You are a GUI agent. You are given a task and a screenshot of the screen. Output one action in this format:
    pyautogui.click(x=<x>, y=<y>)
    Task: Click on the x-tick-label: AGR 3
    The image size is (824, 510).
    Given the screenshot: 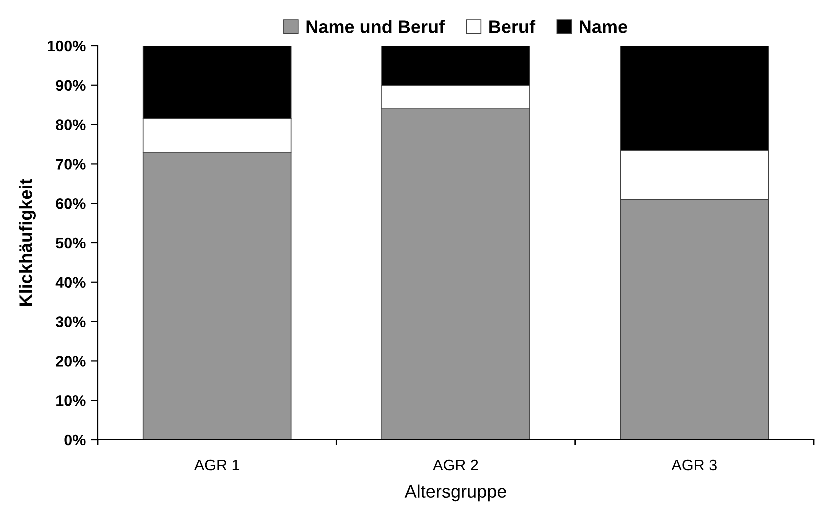 What is the action you would take?
    pyautogui.click(x=694, y=465)
    